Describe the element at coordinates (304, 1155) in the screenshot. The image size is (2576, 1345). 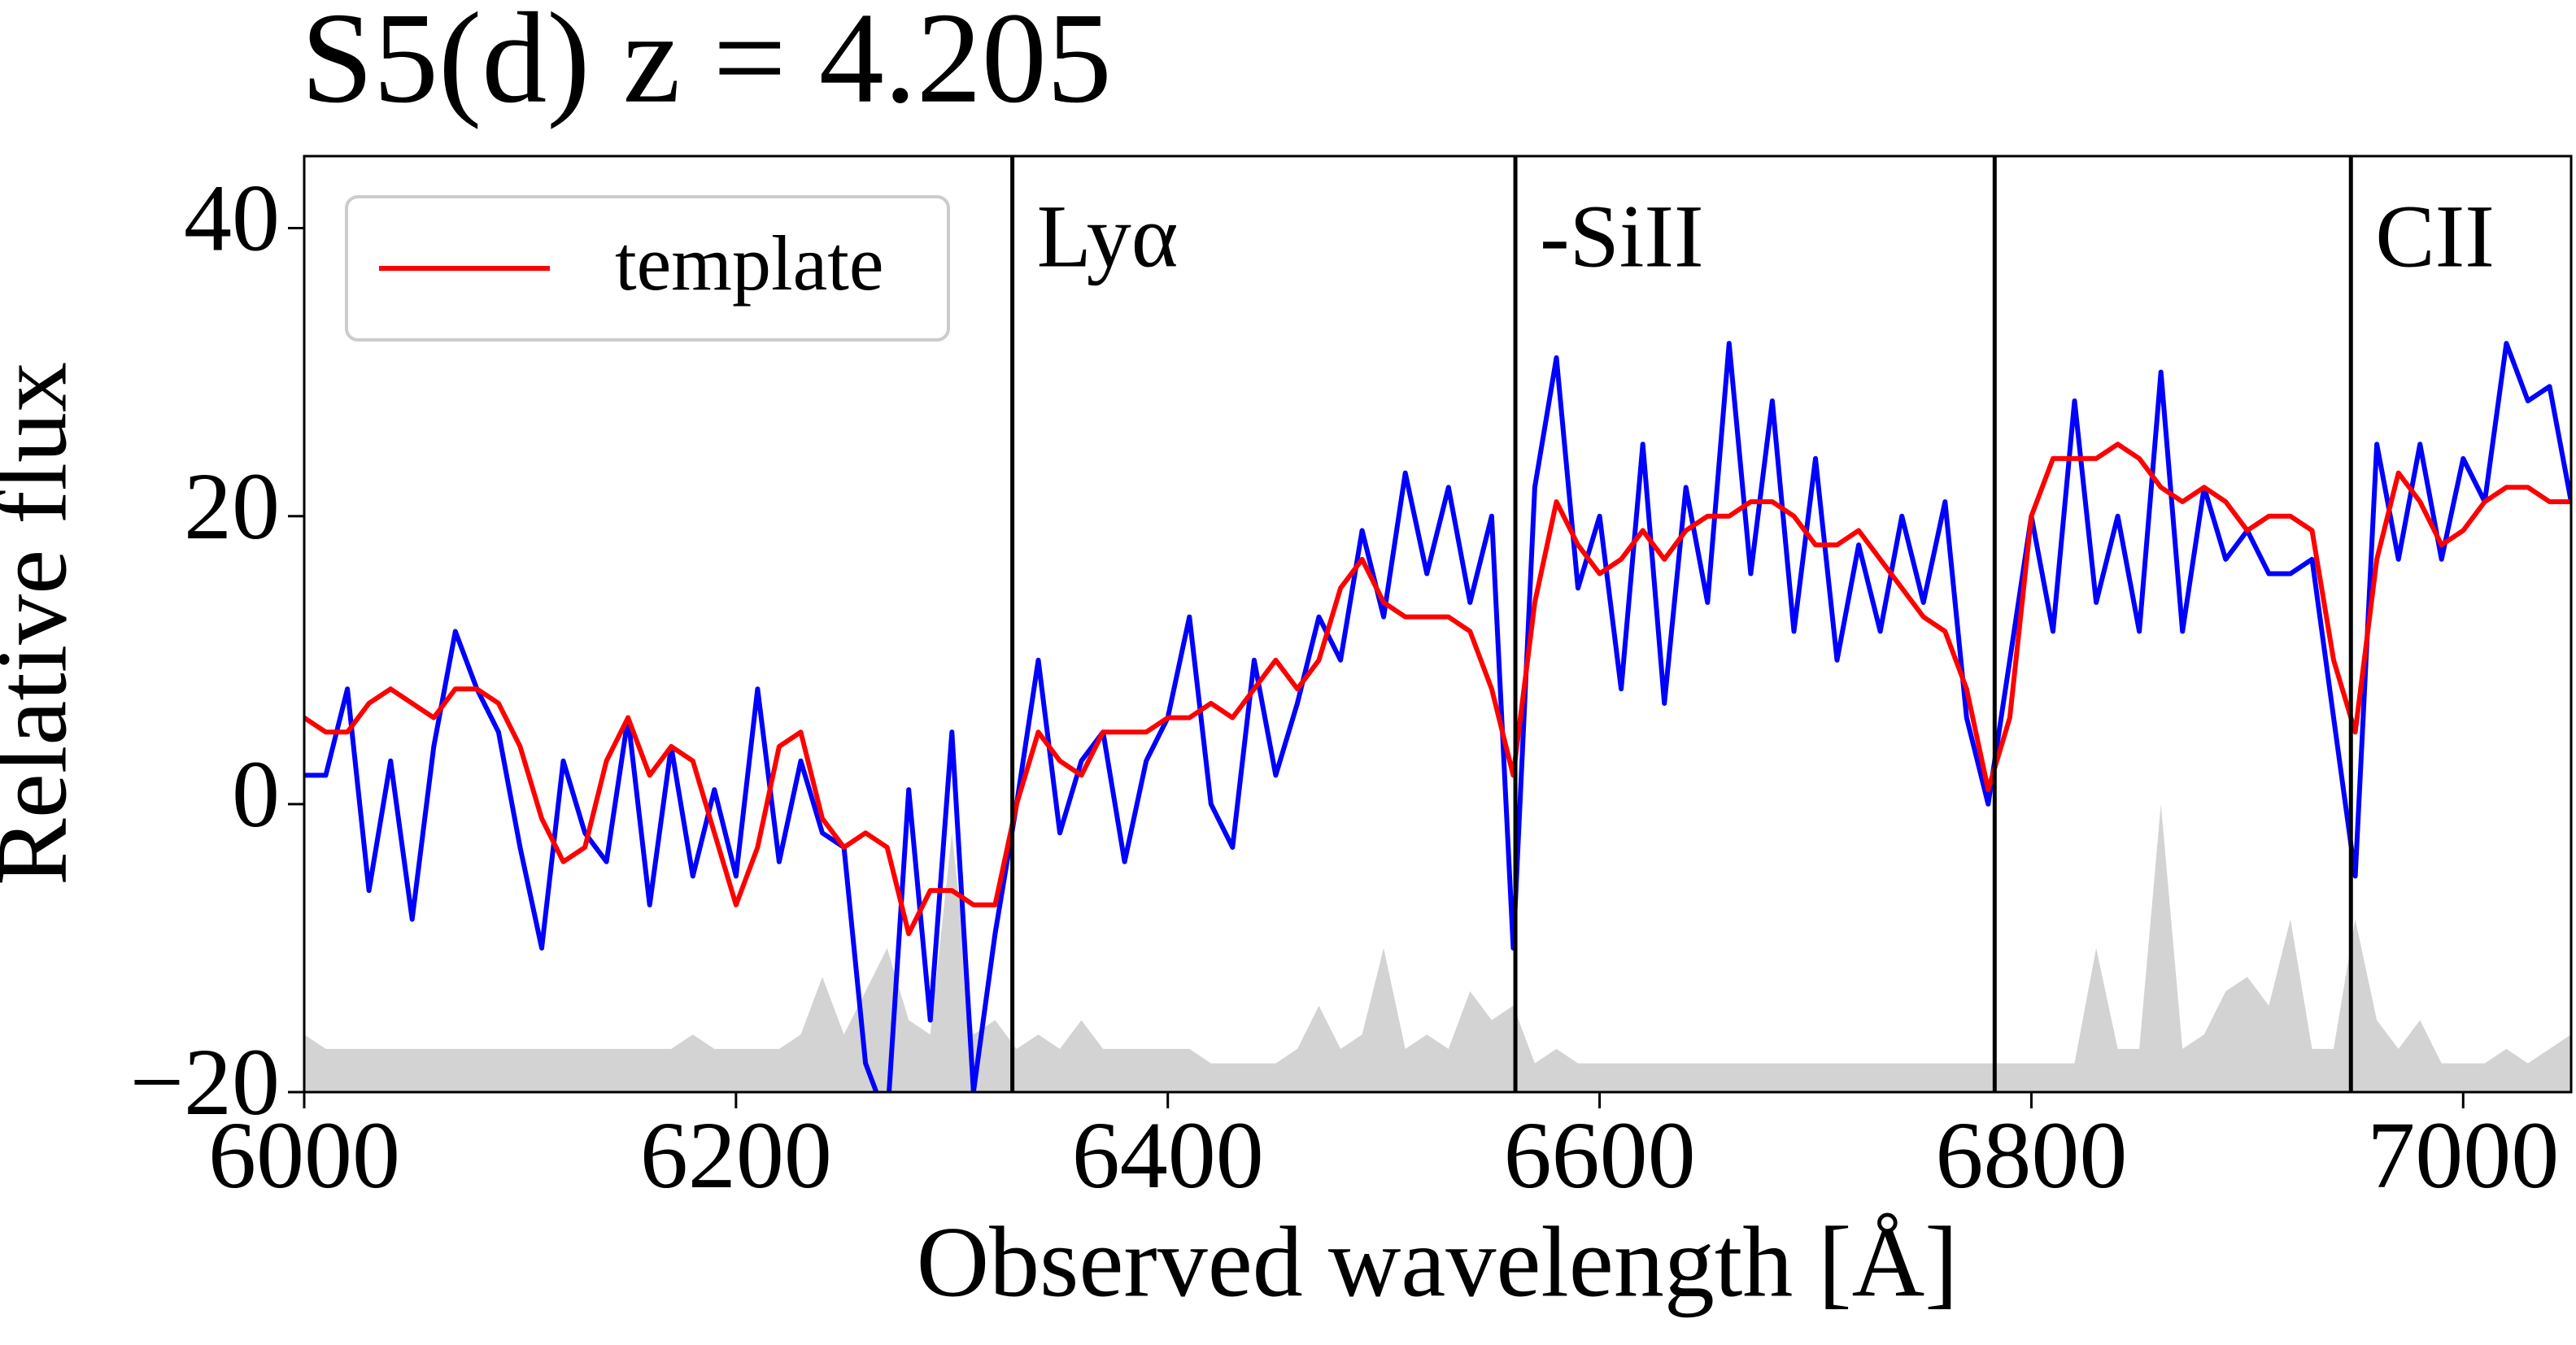
I see `x-tick-label: 6000` at that location.